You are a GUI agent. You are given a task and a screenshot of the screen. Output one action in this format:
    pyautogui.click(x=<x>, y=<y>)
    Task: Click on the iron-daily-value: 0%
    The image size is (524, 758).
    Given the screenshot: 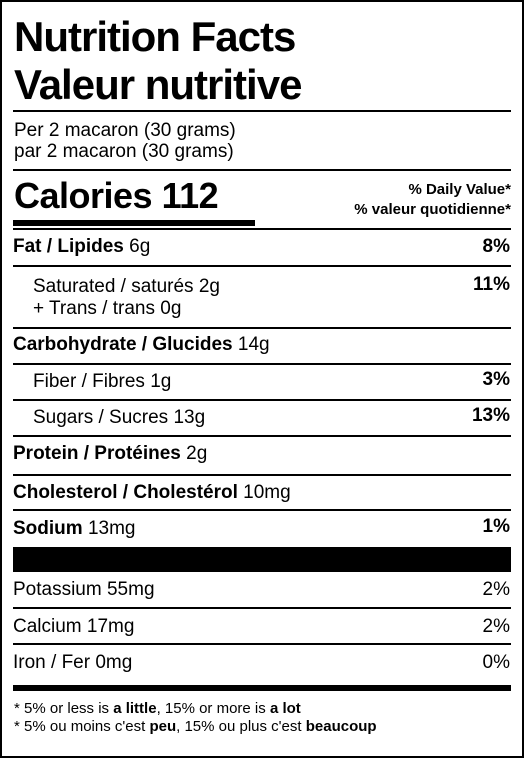 What is the action you would take?
    pyautogui.click(x=496, y=662)
    